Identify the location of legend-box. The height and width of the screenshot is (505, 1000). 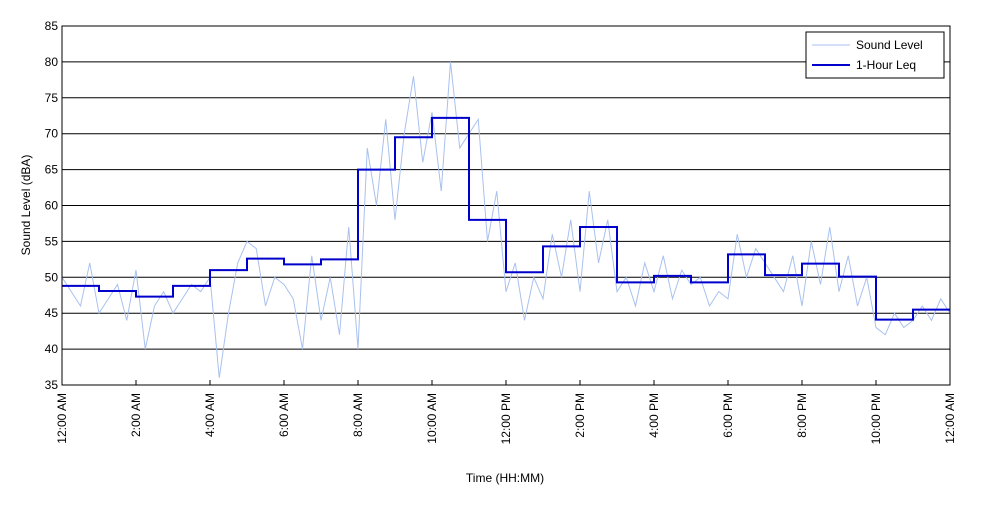
(875, 55).